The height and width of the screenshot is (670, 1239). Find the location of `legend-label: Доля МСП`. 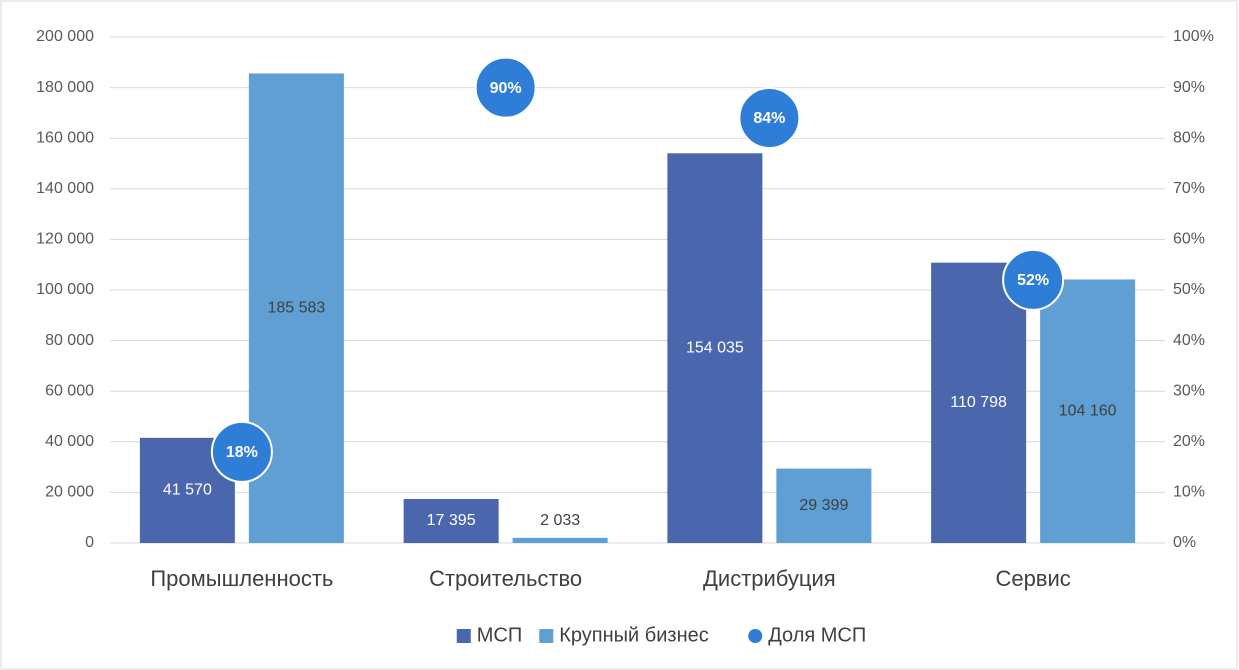

legend-label: Доля МСП is located at coordinates (817, 635).